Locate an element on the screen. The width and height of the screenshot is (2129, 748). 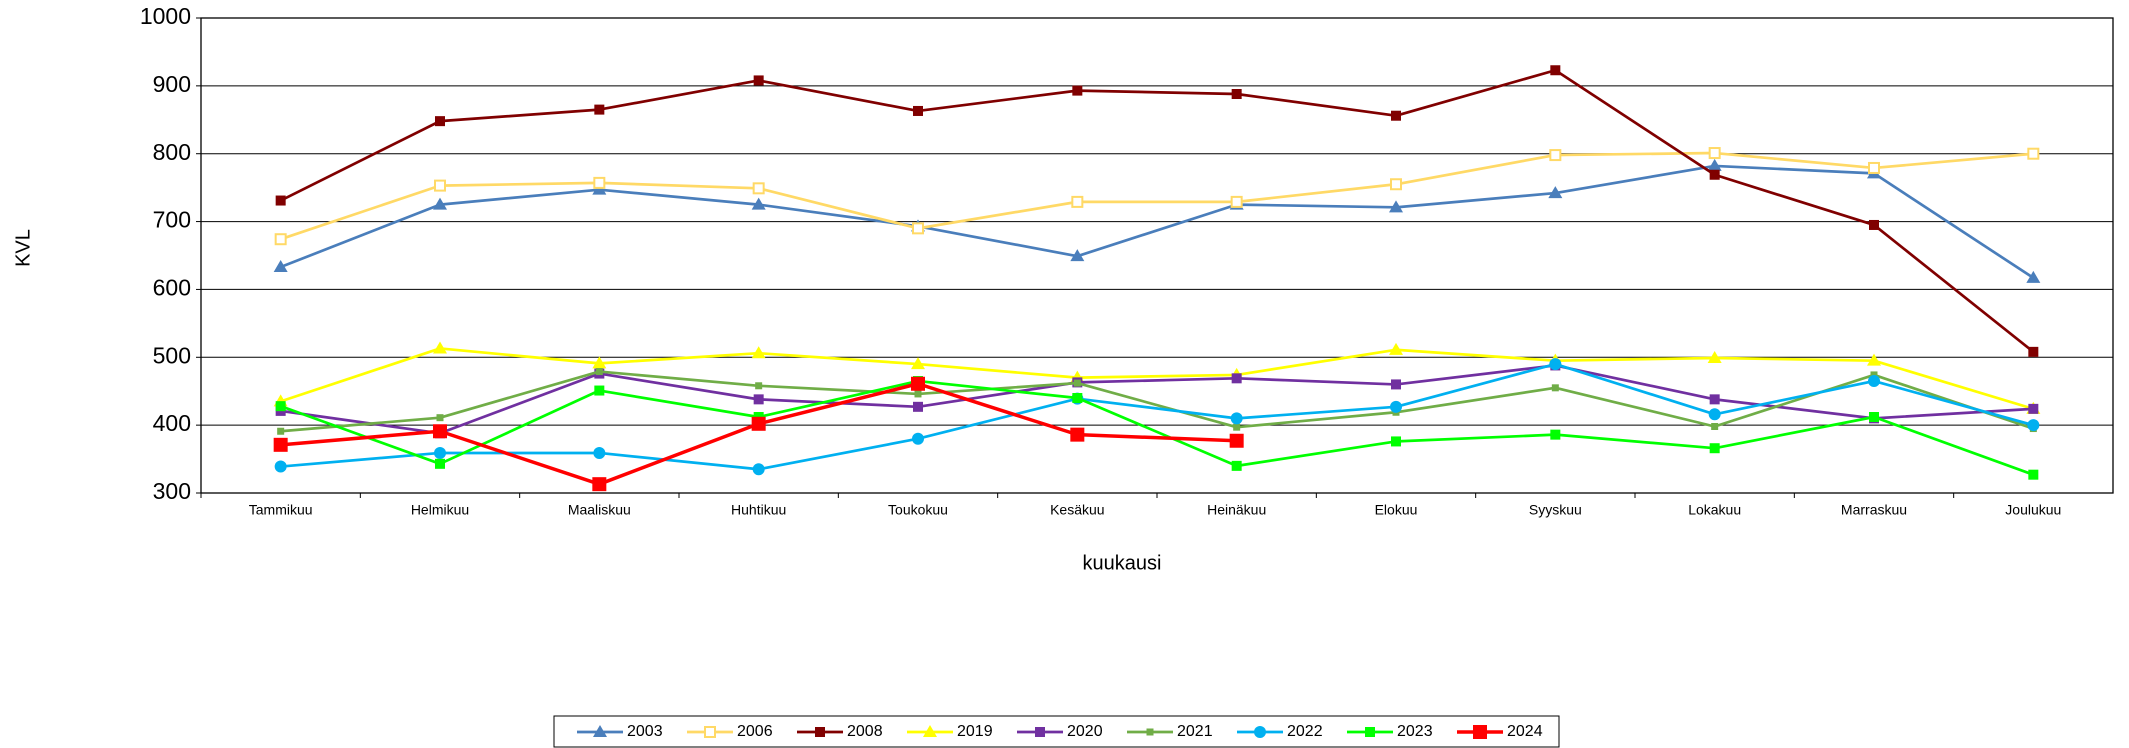
x-tick-label: Lokakuu is located at coordinates (1714, 510).